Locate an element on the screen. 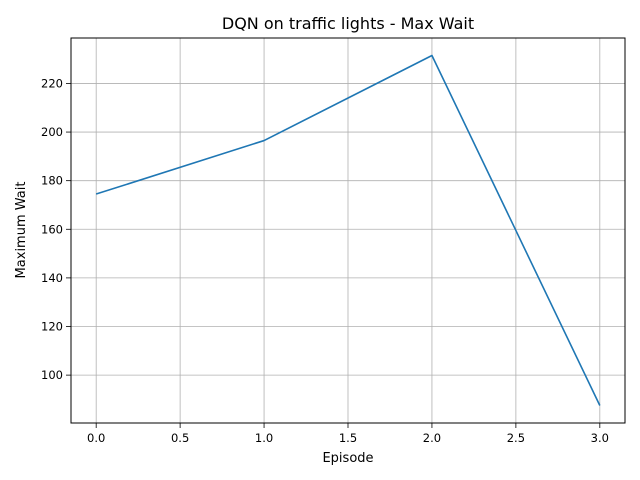 This screenshot has height=480, width=640. x-tick-label: 3.0 is located at coordinates (600, 438).